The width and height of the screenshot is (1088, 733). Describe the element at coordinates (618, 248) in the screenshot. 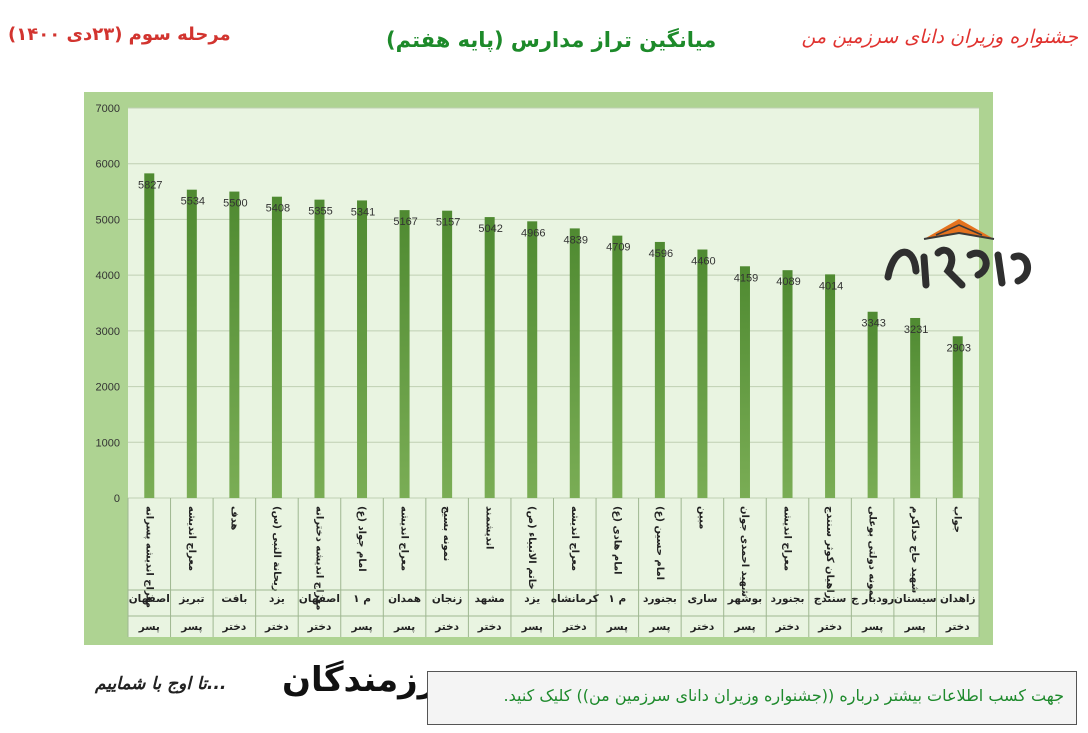

I see `data-label: 4709` at that location.